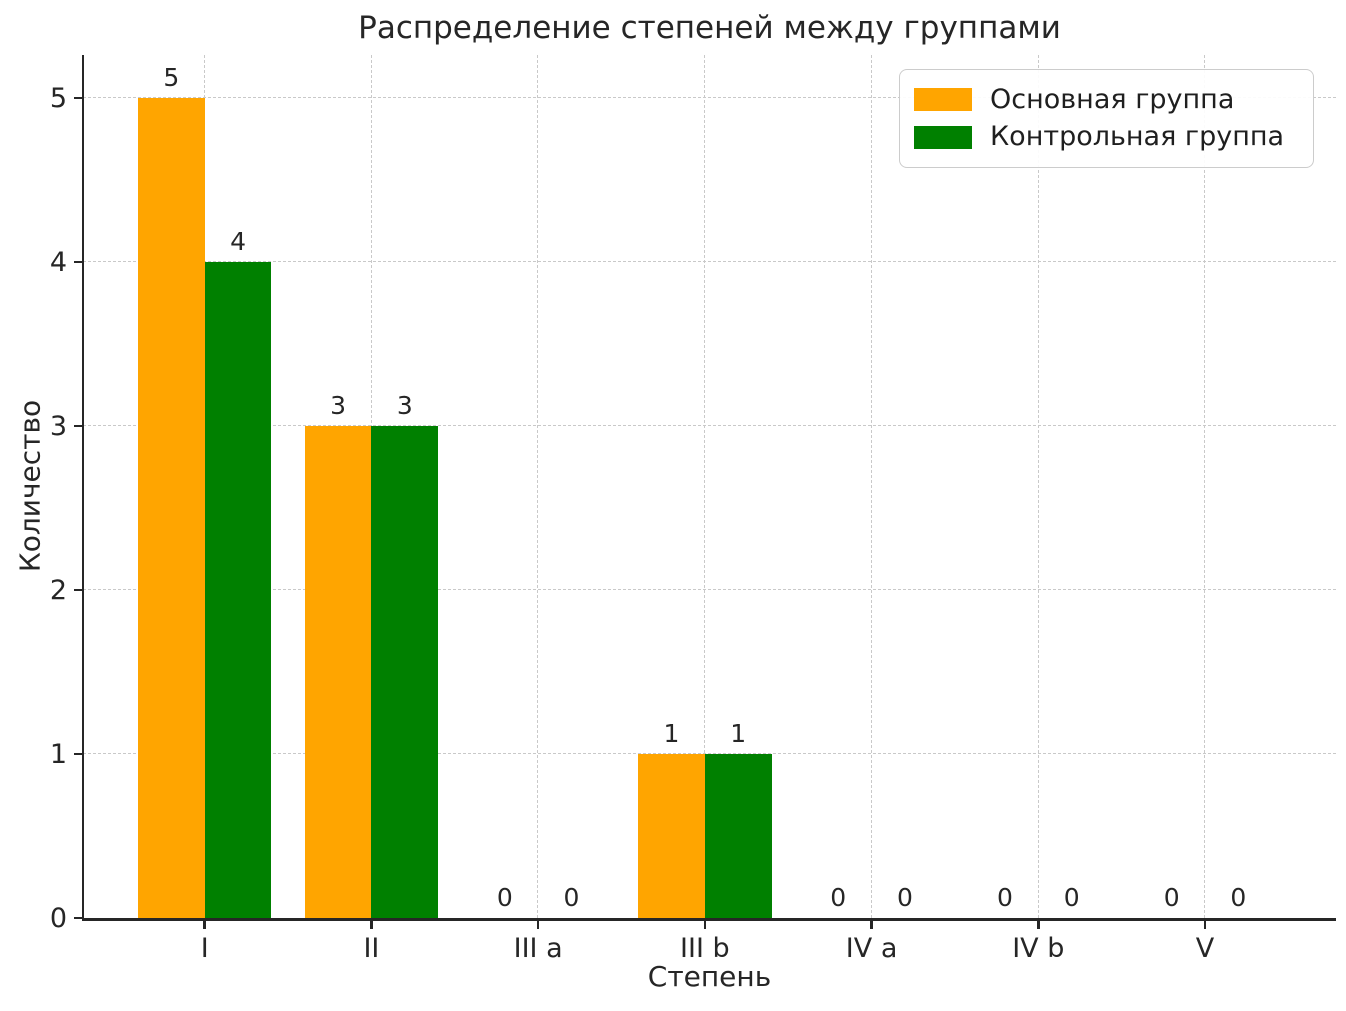  I want to click on x-tick-label-3: III a, so click(538, 948).